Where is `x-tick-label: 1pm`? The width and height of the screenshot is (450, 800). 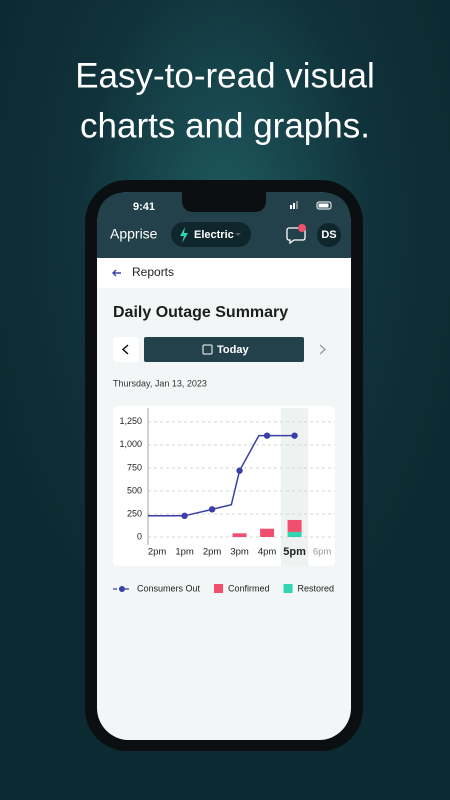
x-tick-label: 1pm is located at coordinates (184, 552).